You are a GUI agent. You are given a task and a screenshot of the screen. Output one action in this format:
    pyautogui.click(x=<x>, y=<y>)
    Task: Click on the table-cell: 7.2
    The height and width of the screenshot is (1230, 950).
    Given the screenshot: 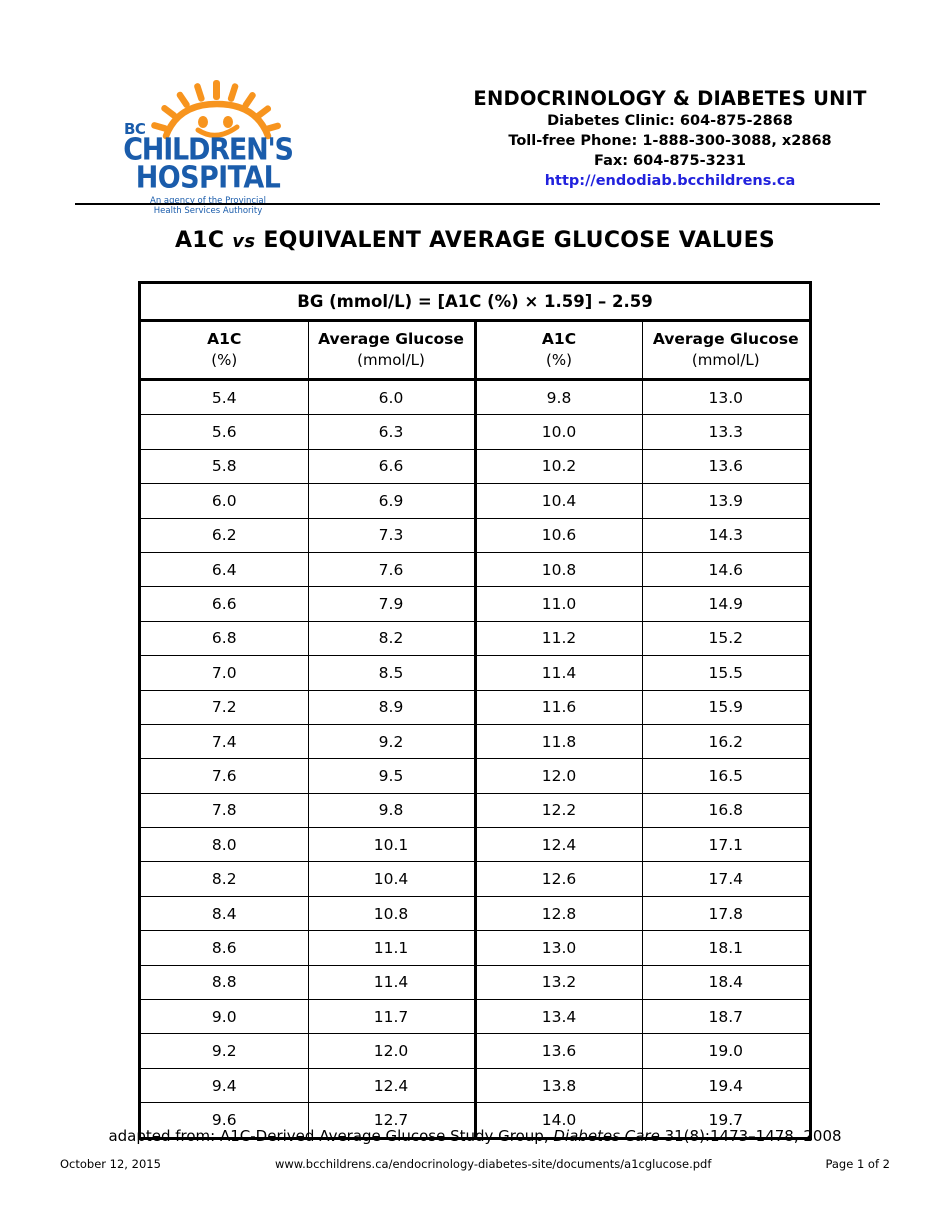 What is the action you would take?
    pyautogui.click(x=225, y=707)
    